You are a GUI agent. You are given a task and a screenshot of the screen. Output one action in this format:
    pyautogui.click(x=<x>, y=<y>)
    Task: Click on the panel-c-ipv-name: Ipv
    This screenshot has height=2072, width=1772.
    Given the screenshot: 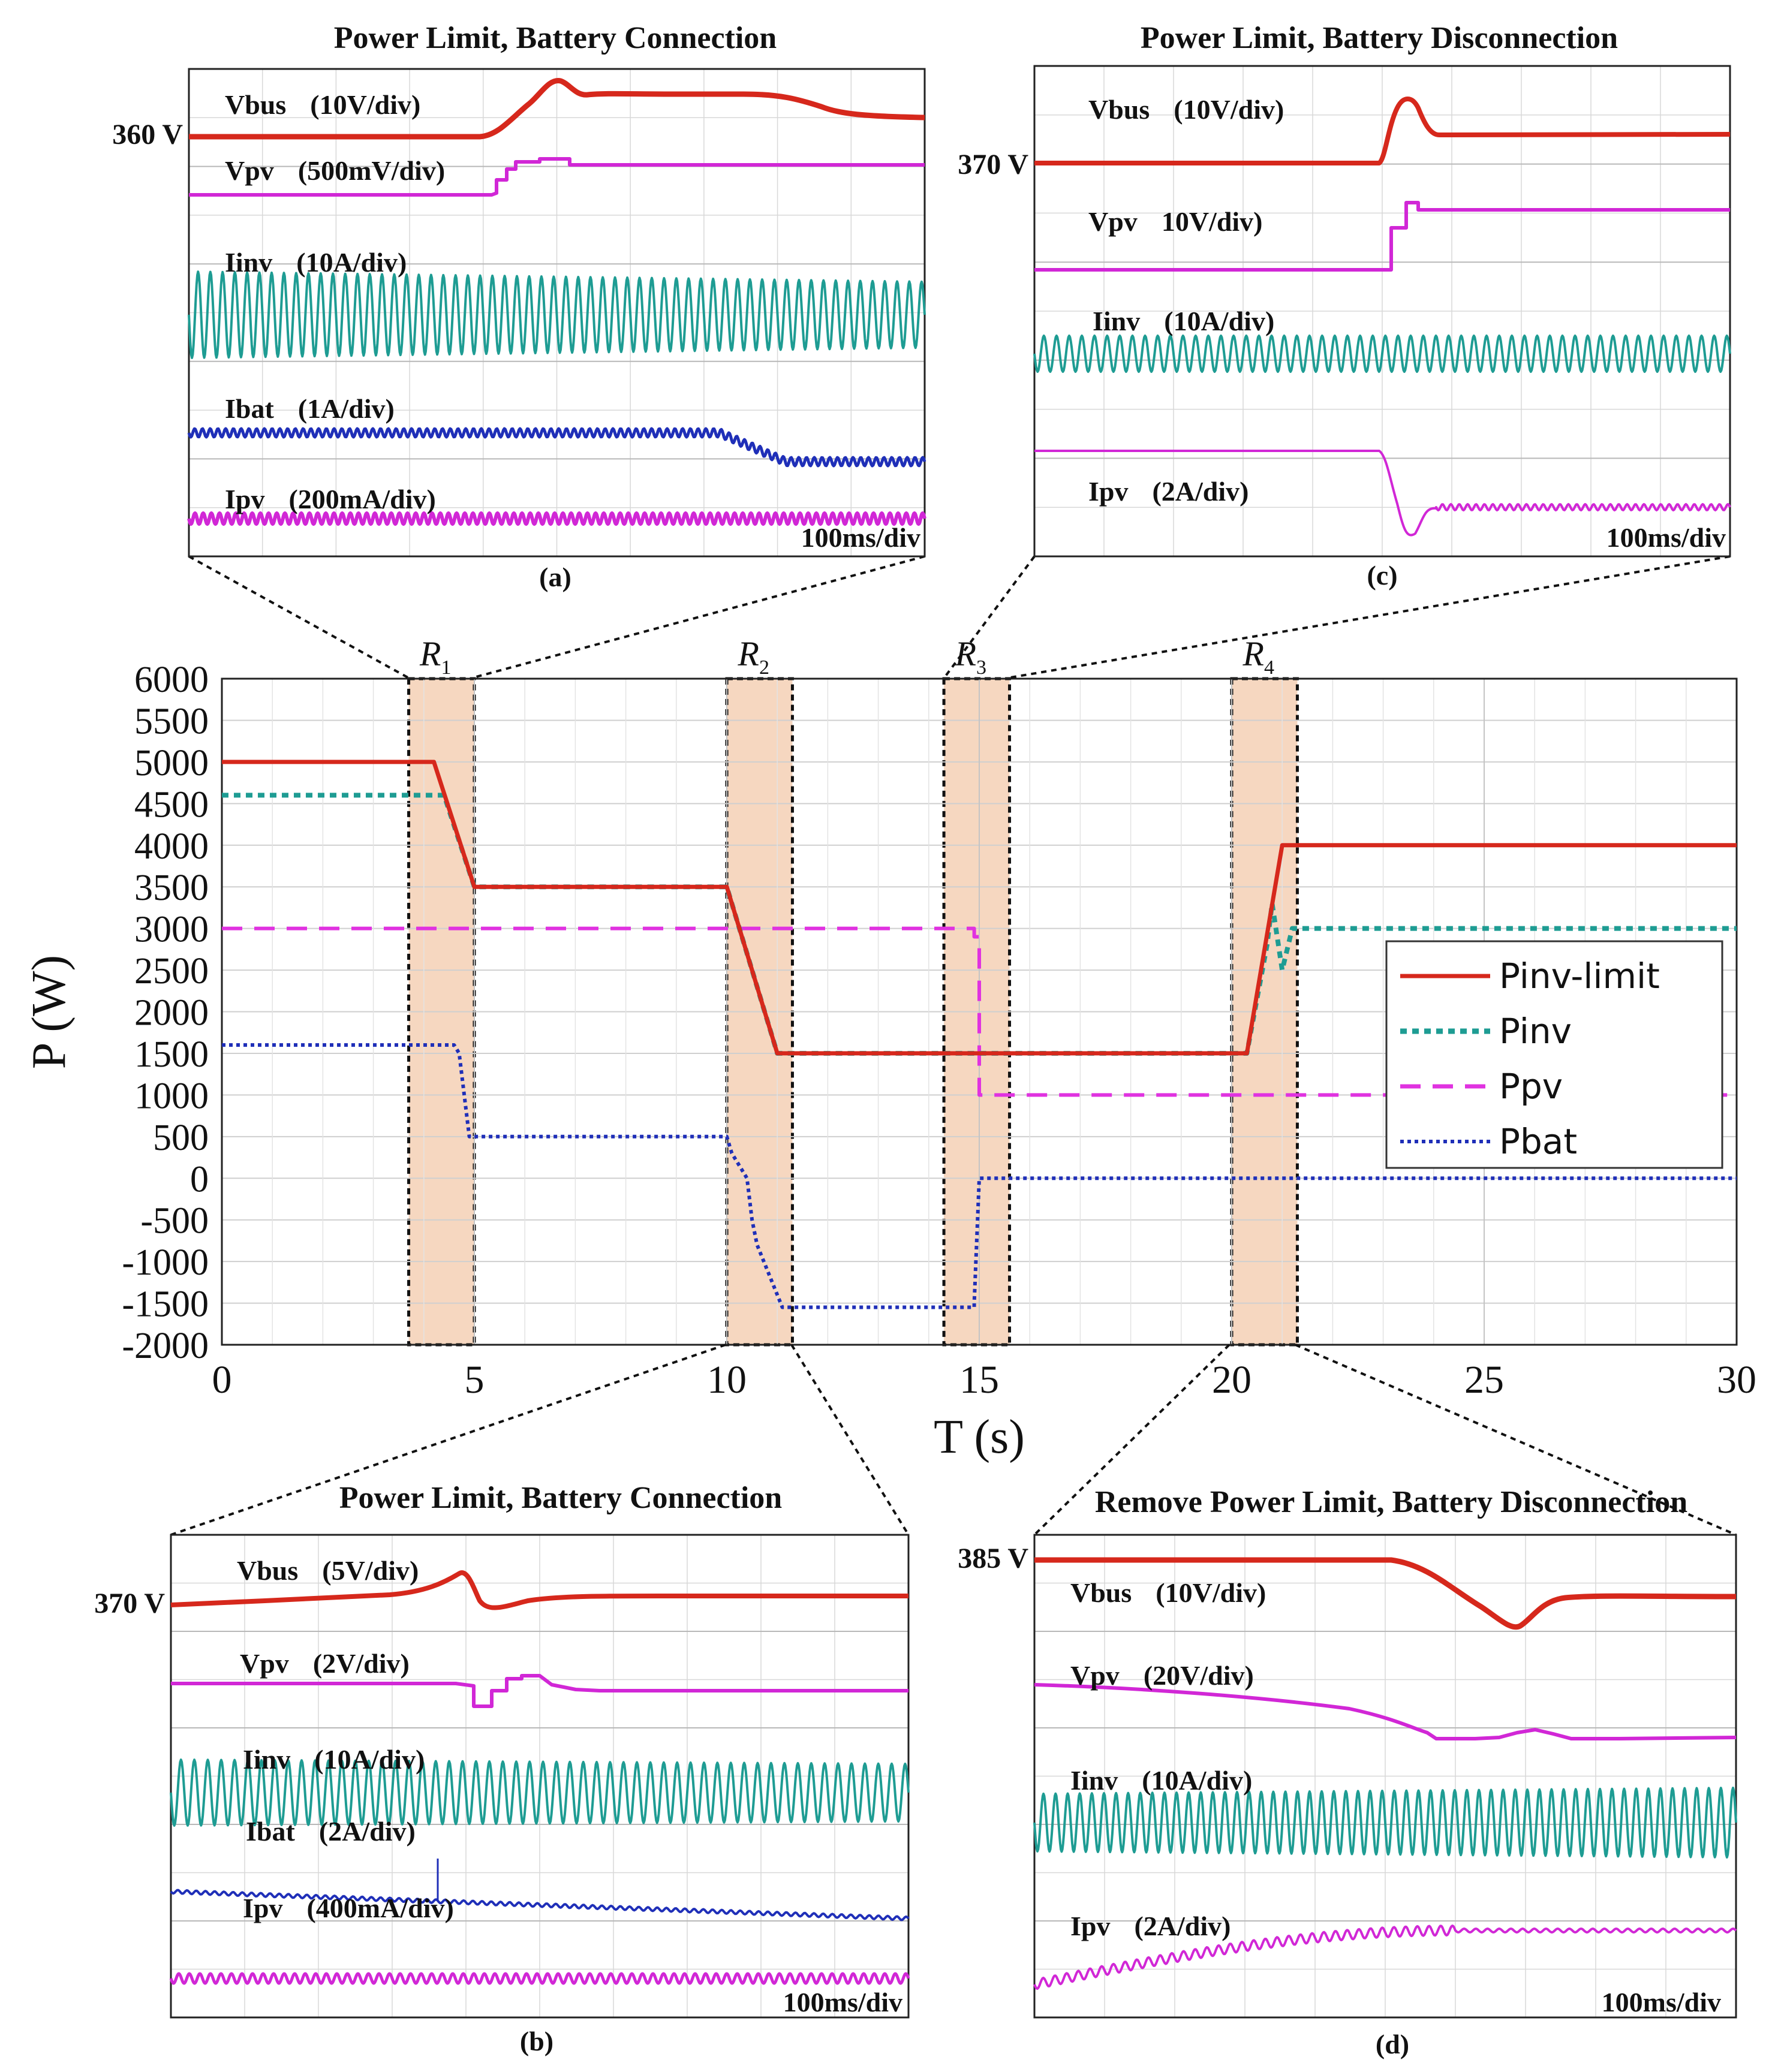 What is the action you would take?
    pyautogui.click(x=1108, y=491)
    